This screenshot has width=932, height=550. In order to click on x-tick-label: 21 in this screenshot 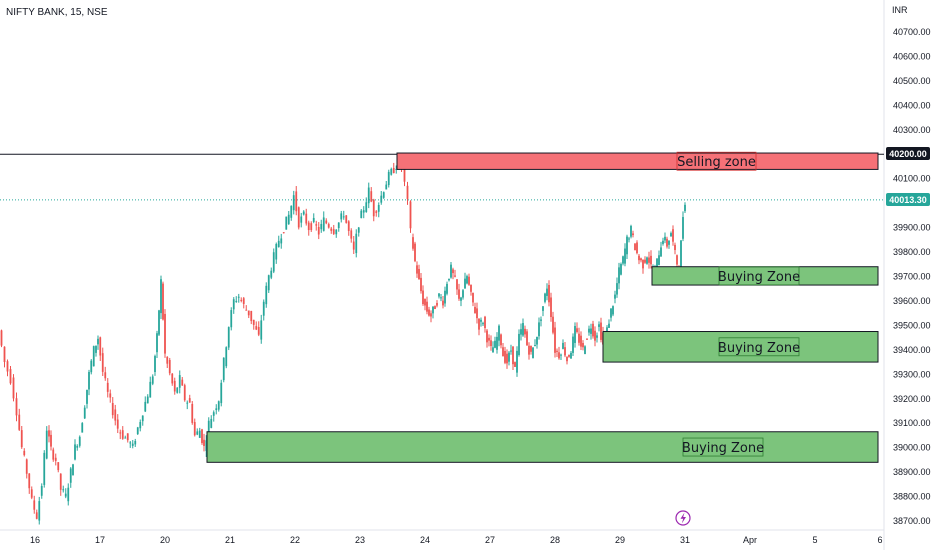, I will do `click(230, 540)`.